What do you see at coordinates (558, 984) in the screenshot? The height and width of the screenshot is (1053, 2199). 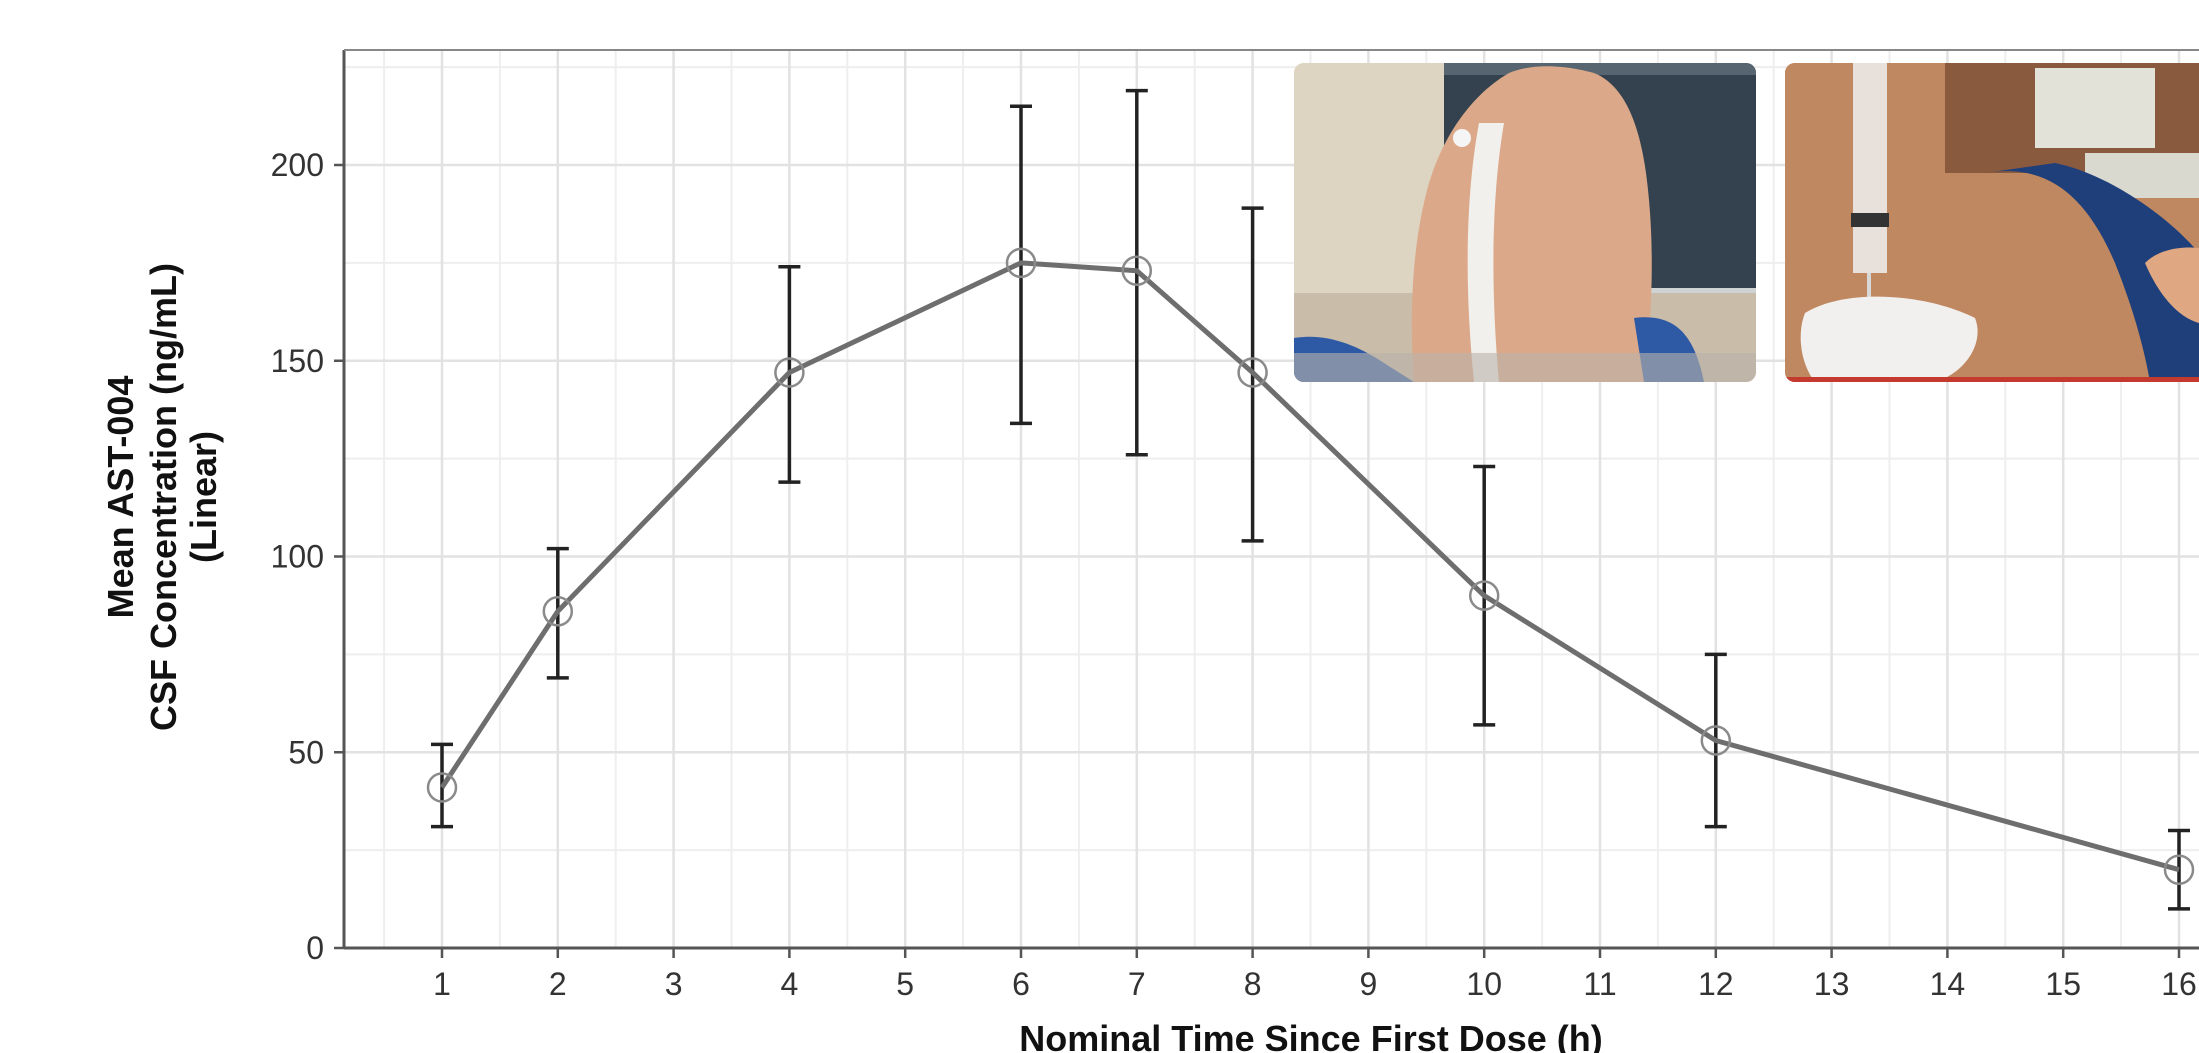 I see `x-tick-label: 2` at bounding box center [558, 984].